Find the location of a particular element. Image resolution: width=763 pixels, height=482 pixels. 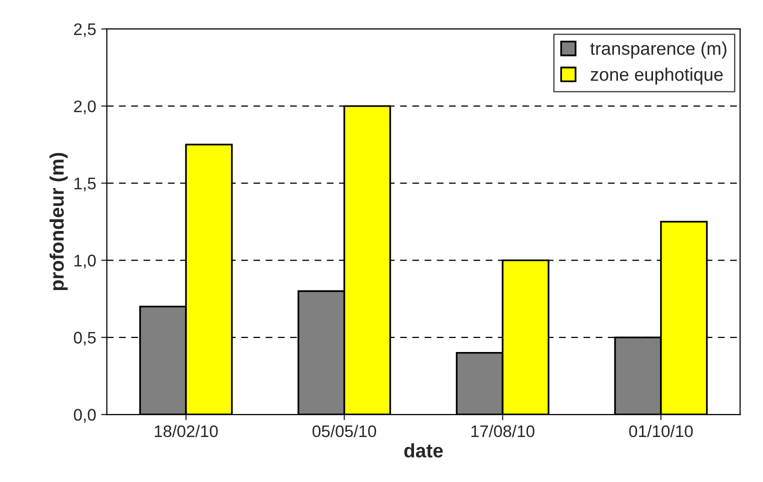

x-axis-title: date is located at coordinates (423, 450).